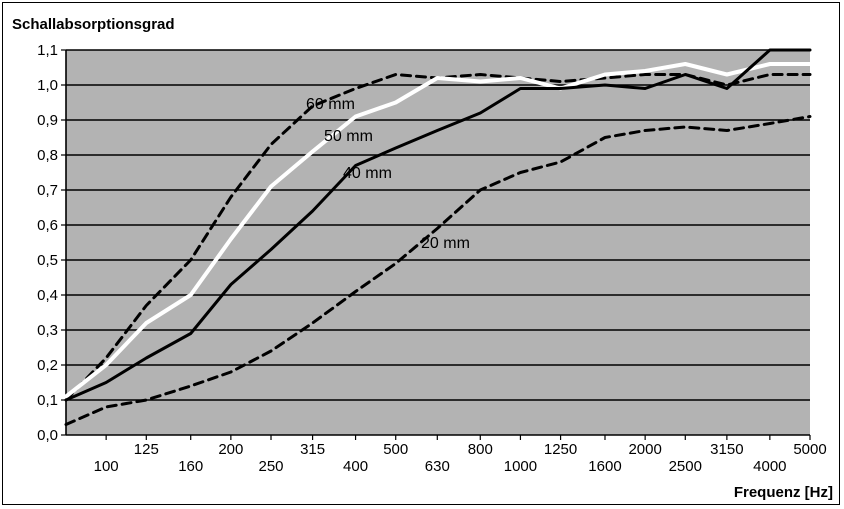  What do you see at coordinates (783, 492) in the screenshot?
I see `x-axis-title: Frequenz [Hz]` at bounding box center [783, 492].